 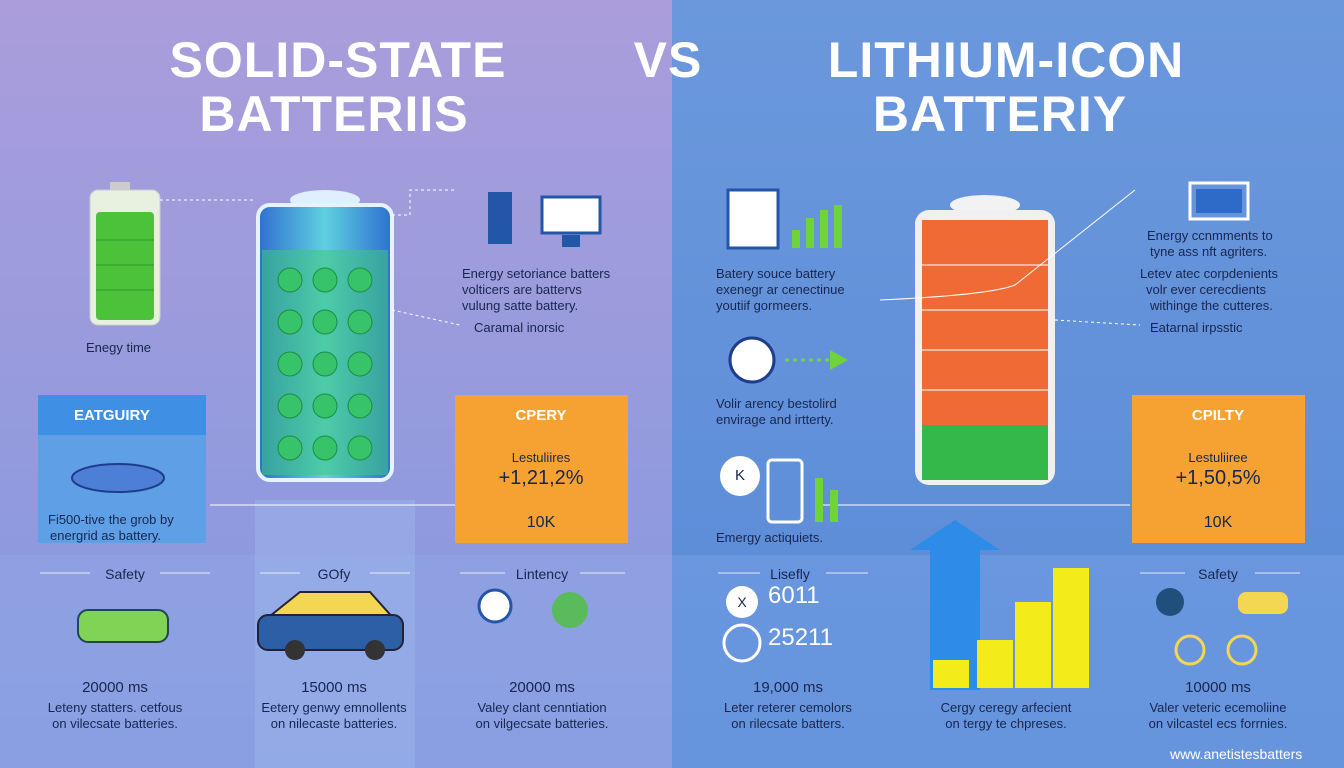 What do you see at coordinates (1196, 327) in the screenshot?
I see `callout: Eatarnal irpsstic` at bounding box center [1196, 327].